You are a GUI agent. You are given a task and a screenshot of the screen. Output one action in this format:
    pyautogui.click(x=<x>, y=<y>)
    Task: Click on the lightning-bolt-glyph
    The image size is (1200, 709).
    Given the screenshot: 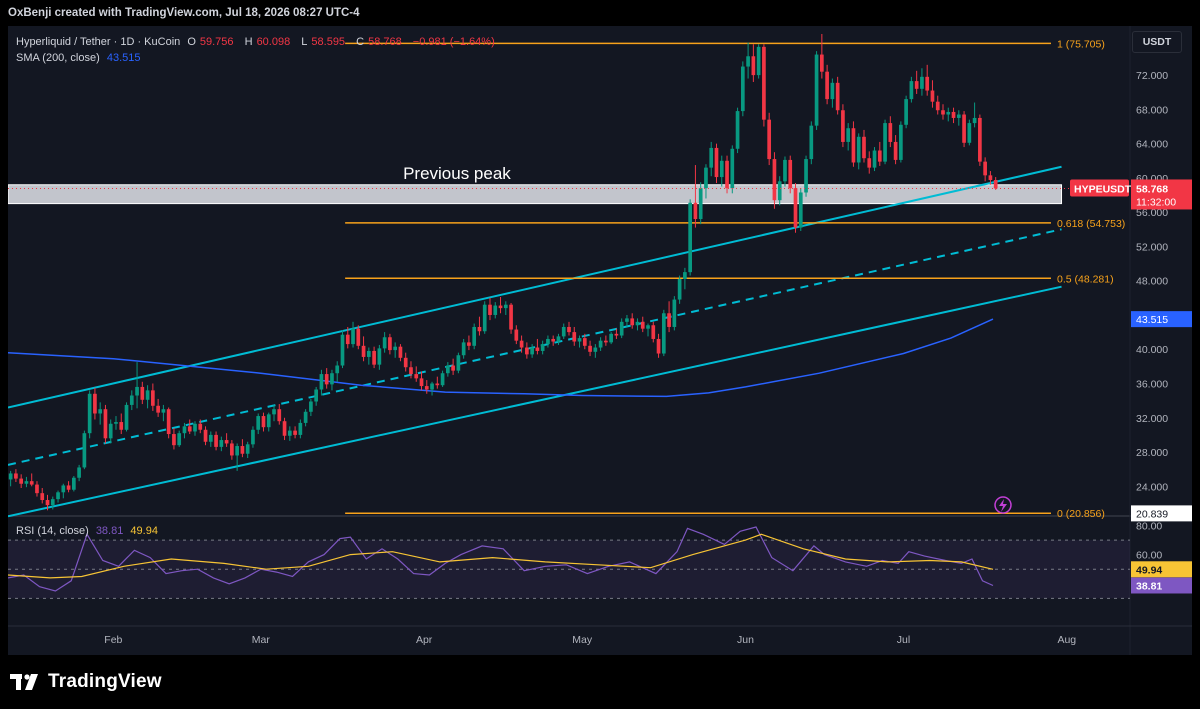 What is the action you would take?
    pyautogui.click(x=1003, y=505)
    